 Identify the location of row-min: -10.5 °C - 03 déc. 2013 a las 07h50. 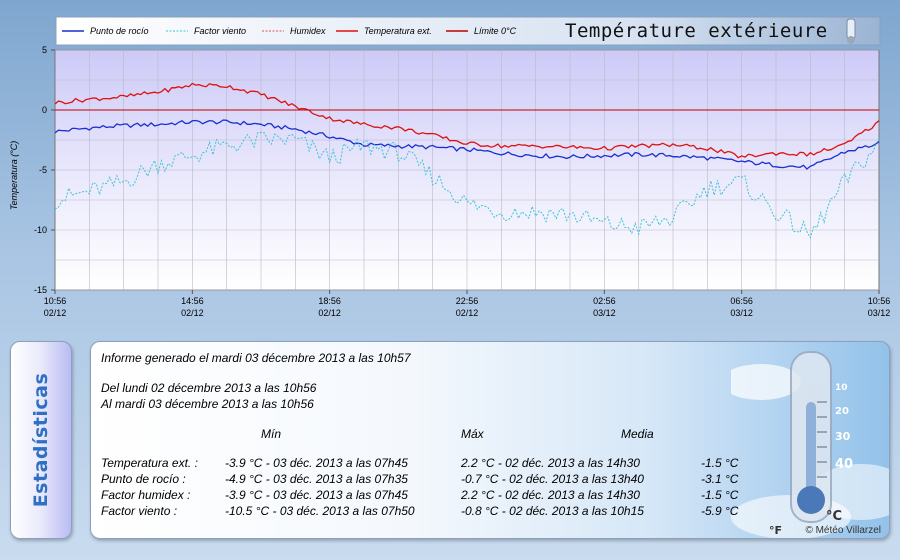
(320, 511).